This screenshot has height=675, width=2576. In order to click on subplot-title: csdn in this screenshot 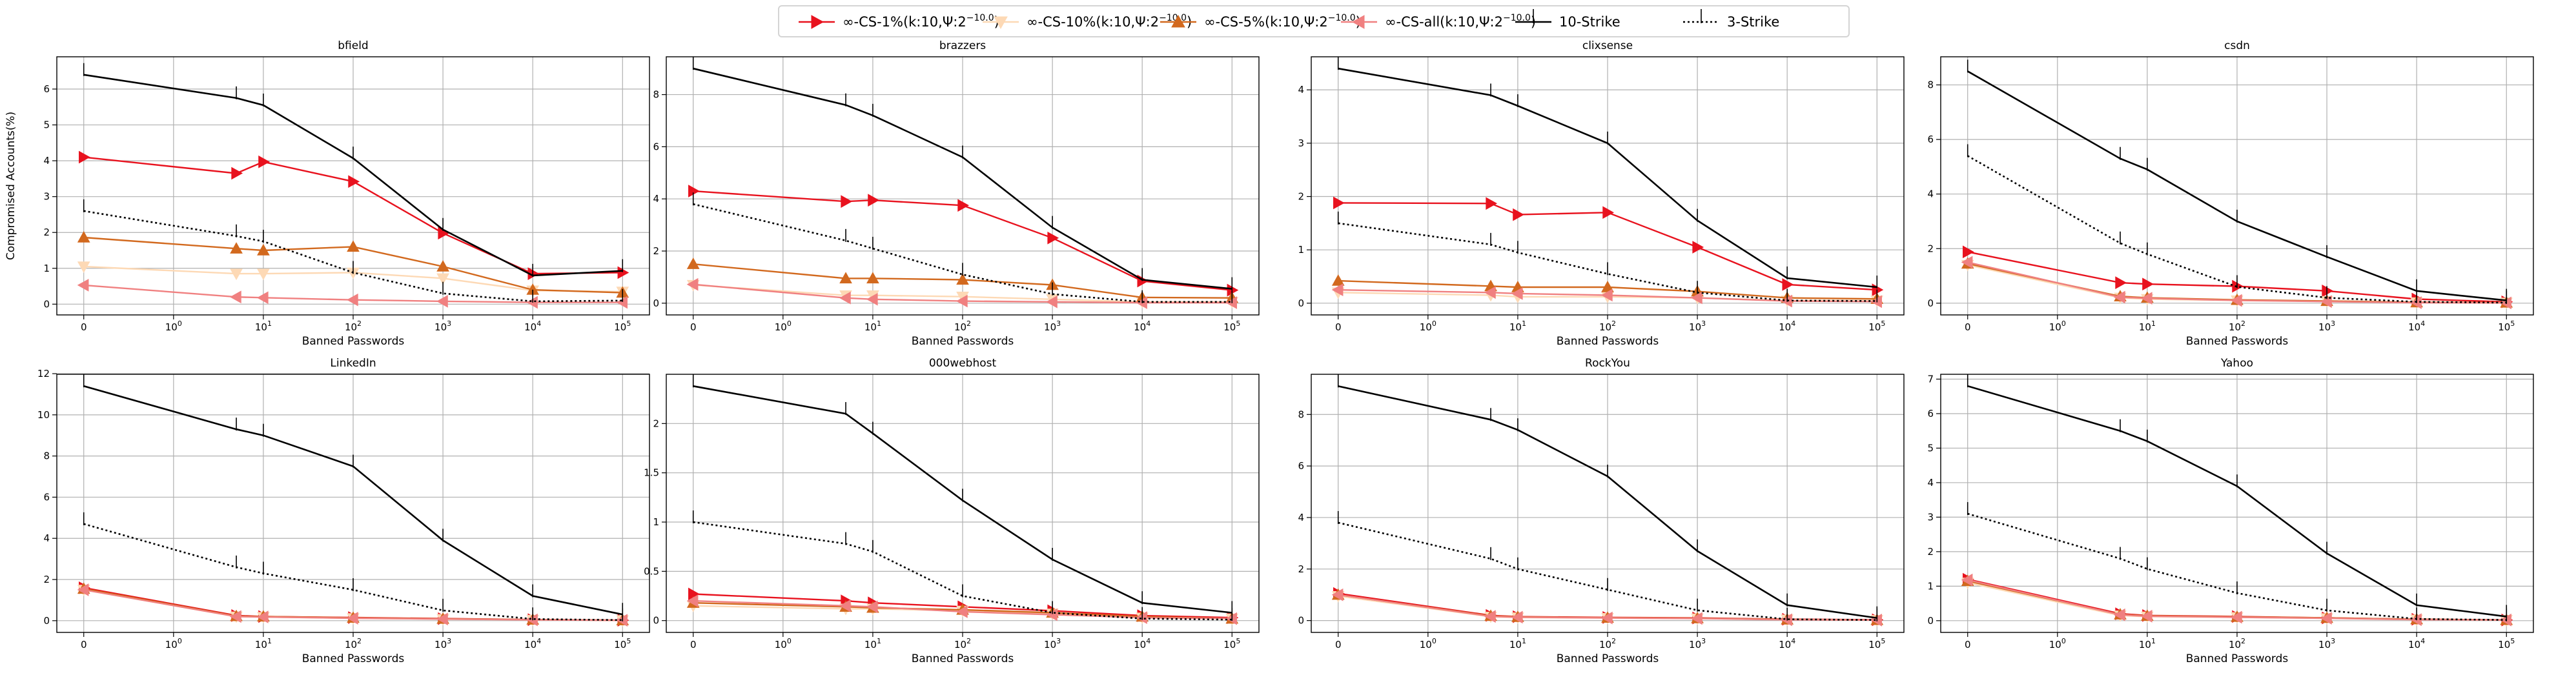, I will do `click(2237, 46)`.